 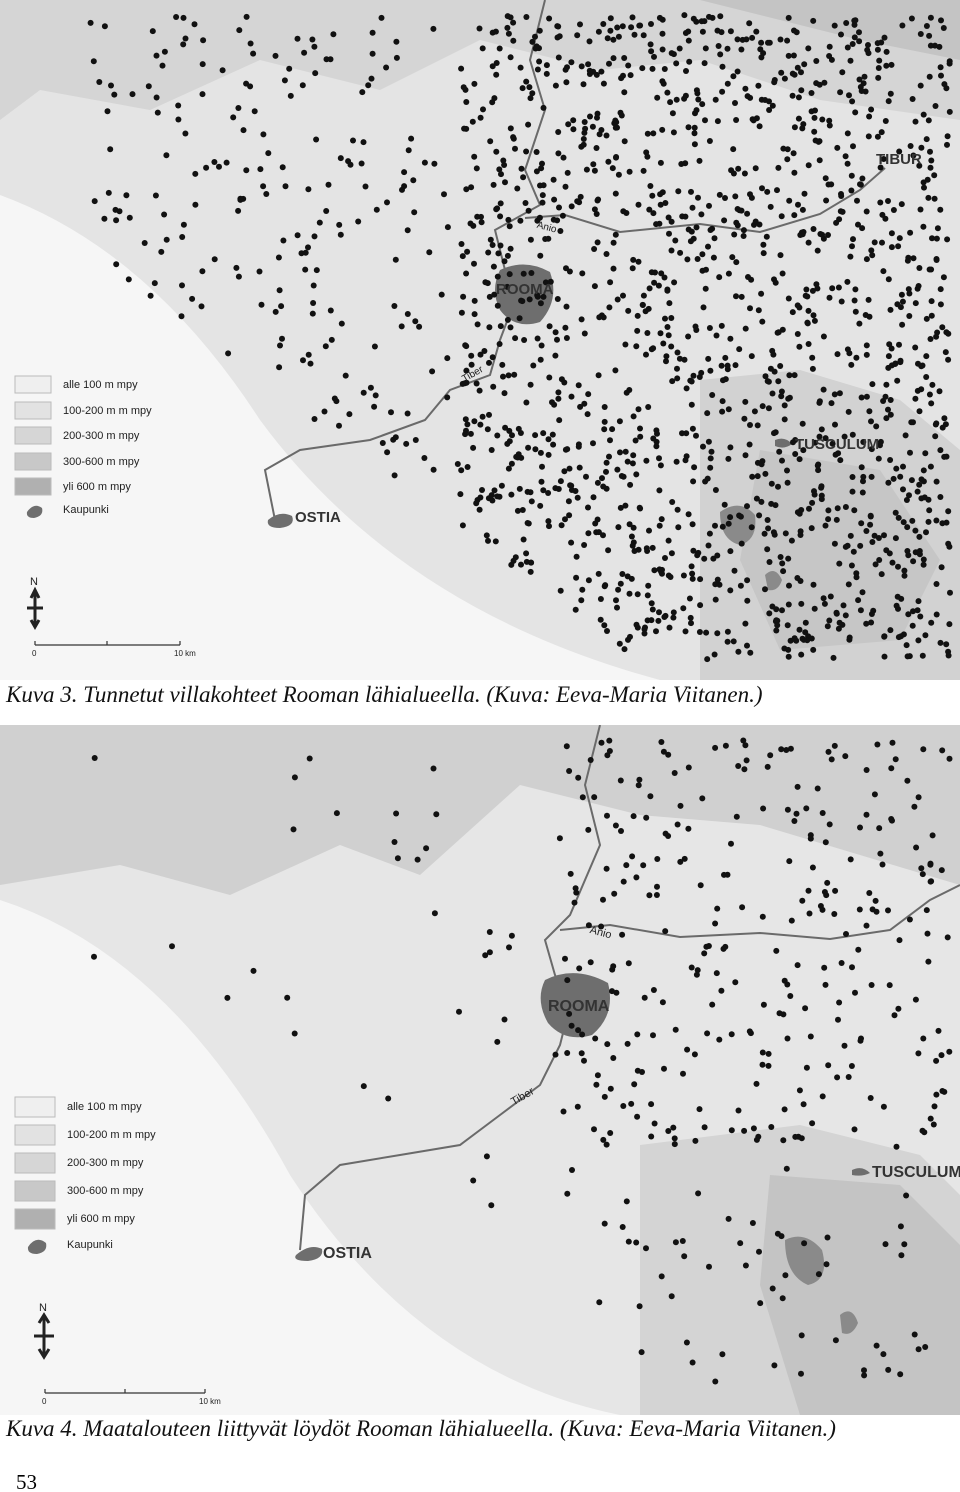 I want to click on legend-swatch, so click(x=37, y=1246).